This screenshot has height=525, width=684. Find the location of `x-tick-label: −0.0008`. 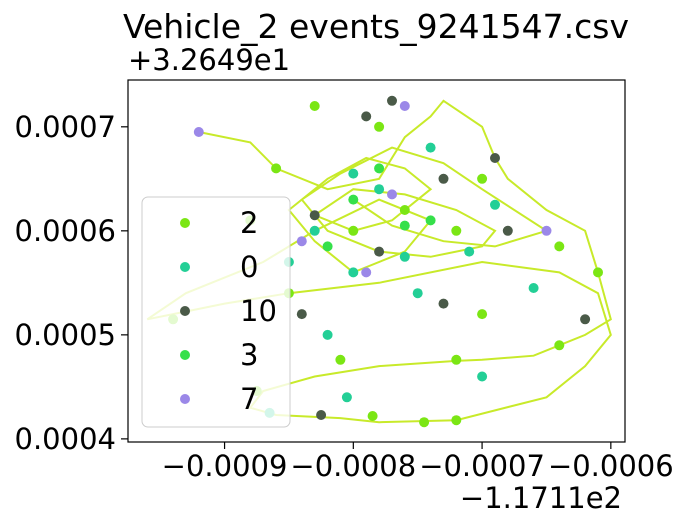

x-tick-label: −0.0008 is located at coordinates (353, 466).